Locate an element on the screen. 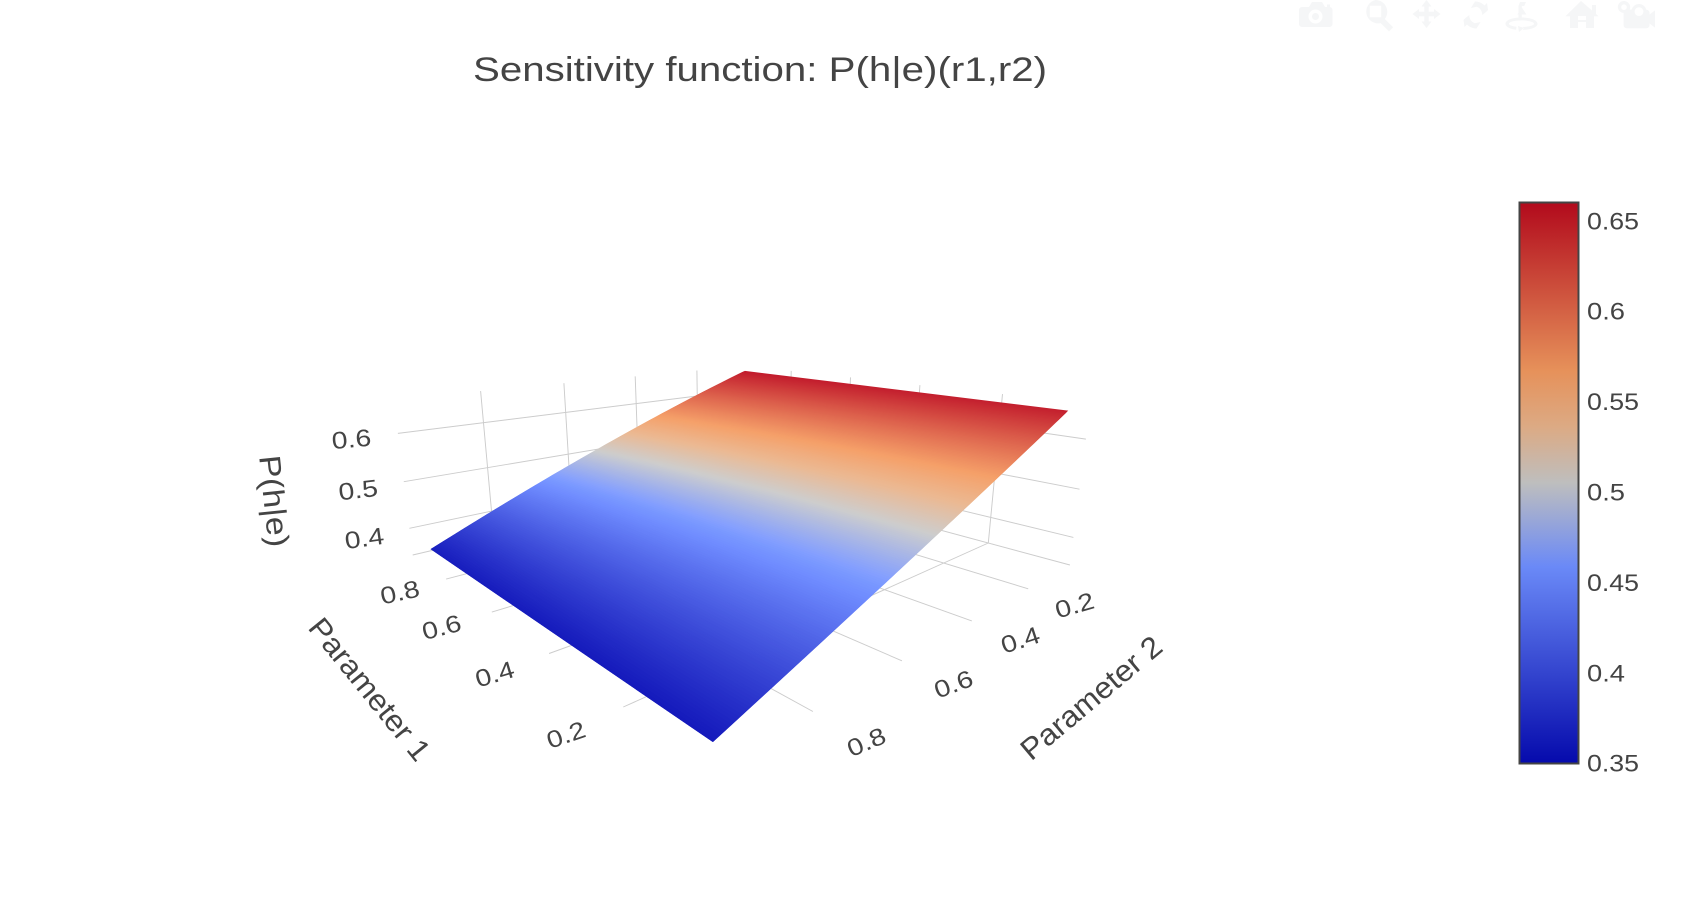 The height and width of the screenshot is (914, 1692). svg-text: 0.35 is located at coordinates (1613, 764).